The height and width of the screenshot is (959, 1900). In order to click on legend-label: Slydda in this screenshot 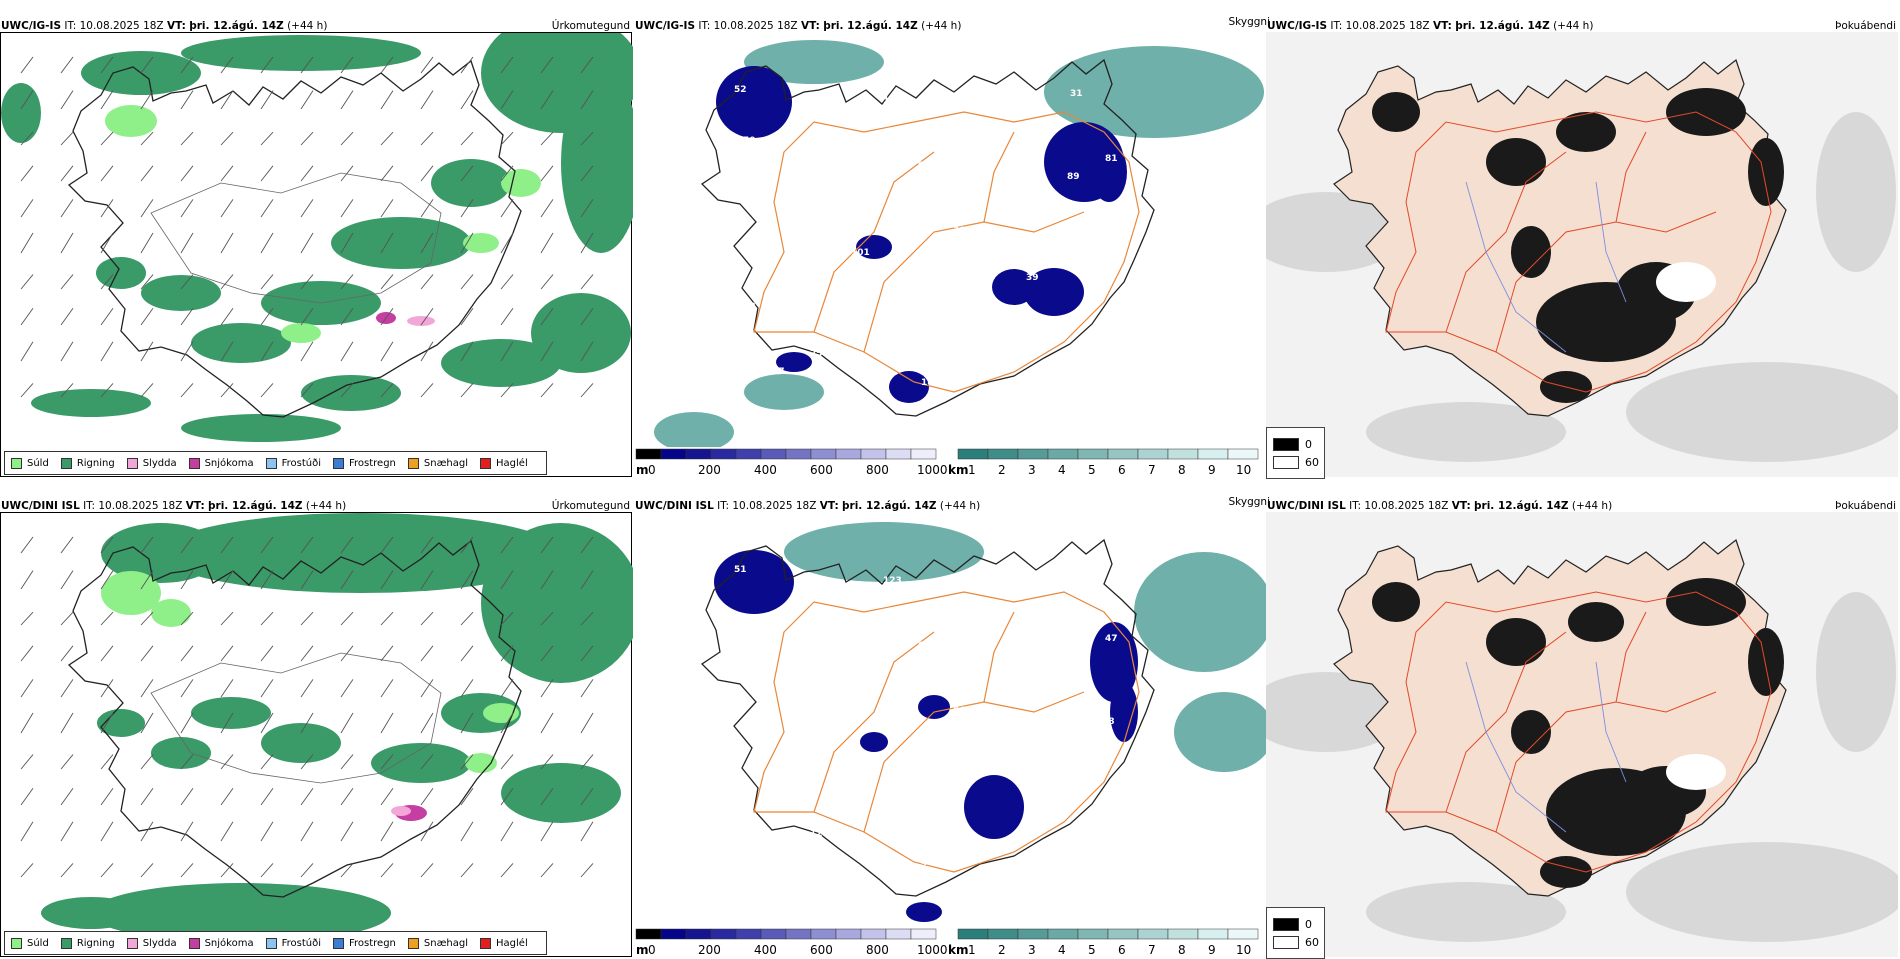, I will do `click(159, 943)`.